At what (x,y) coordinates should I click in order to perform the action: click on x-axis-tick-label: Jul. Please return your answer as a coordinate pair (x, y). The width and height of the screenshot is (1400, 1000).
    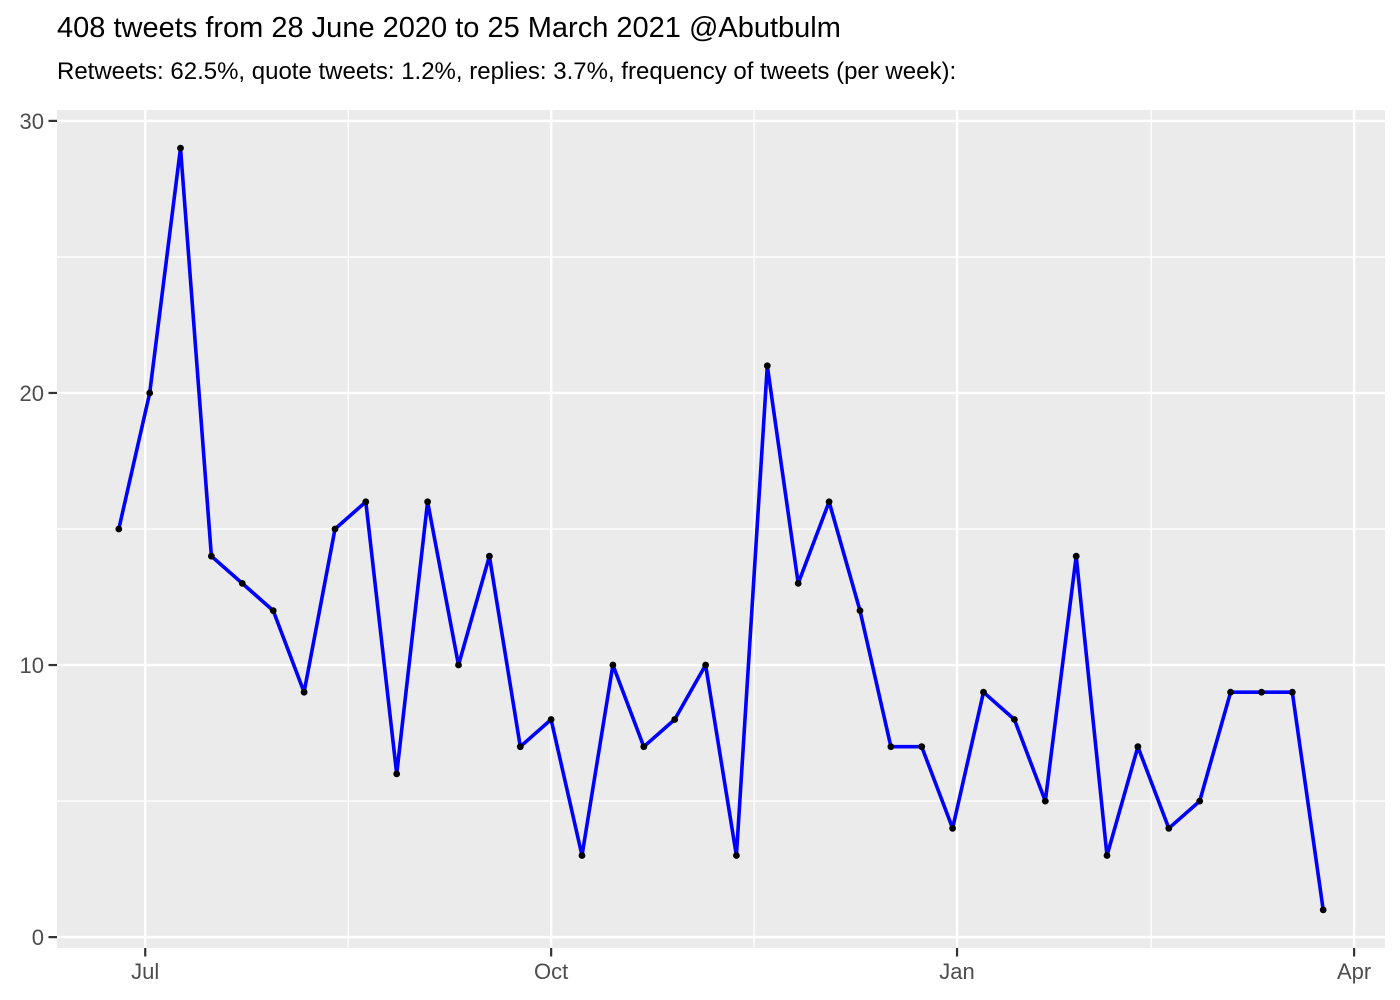
    Looking at the image, I should click on (145, 971).